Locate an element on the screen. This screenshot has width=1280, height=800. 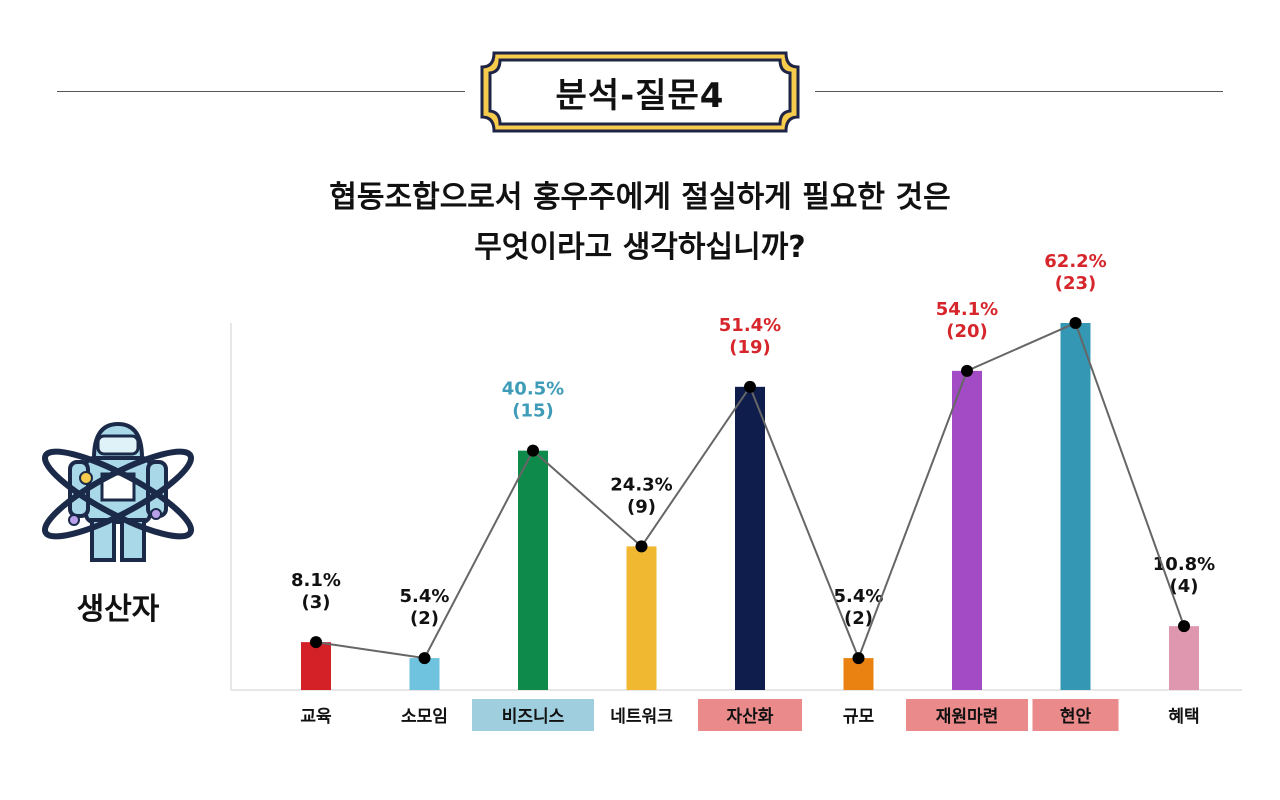
category-label-7: 재원마련 is located at coordinates (967, 717).